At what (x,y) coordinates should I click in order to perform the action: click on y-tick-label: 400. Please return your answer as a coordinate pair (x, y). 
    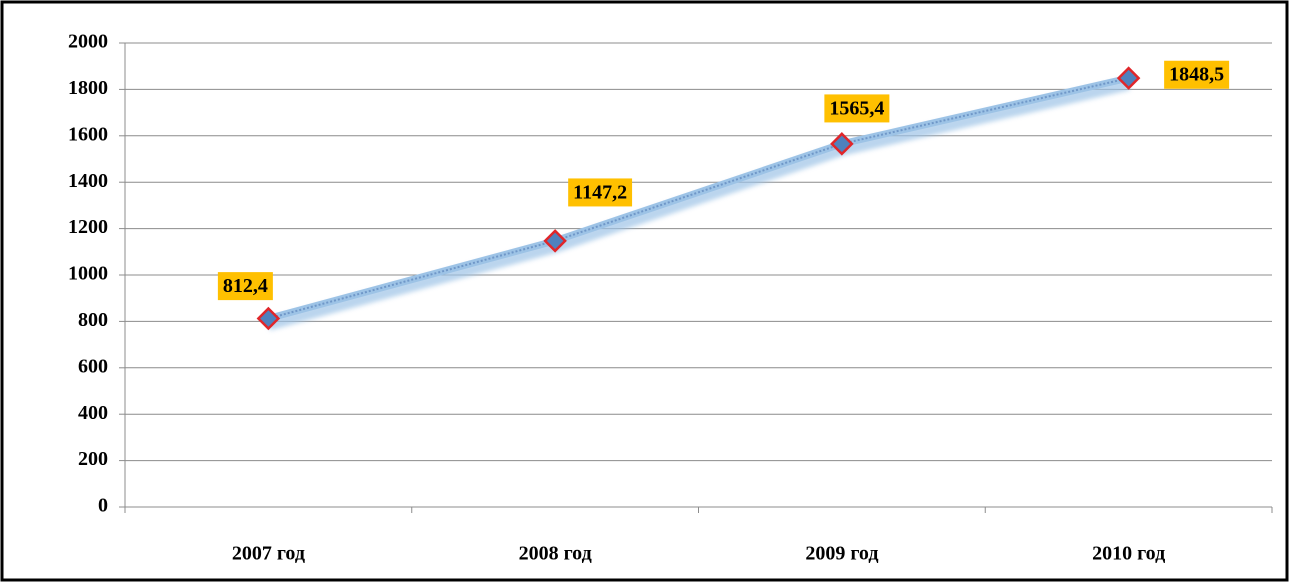
    Looking at the image, I should click on (93, 413).